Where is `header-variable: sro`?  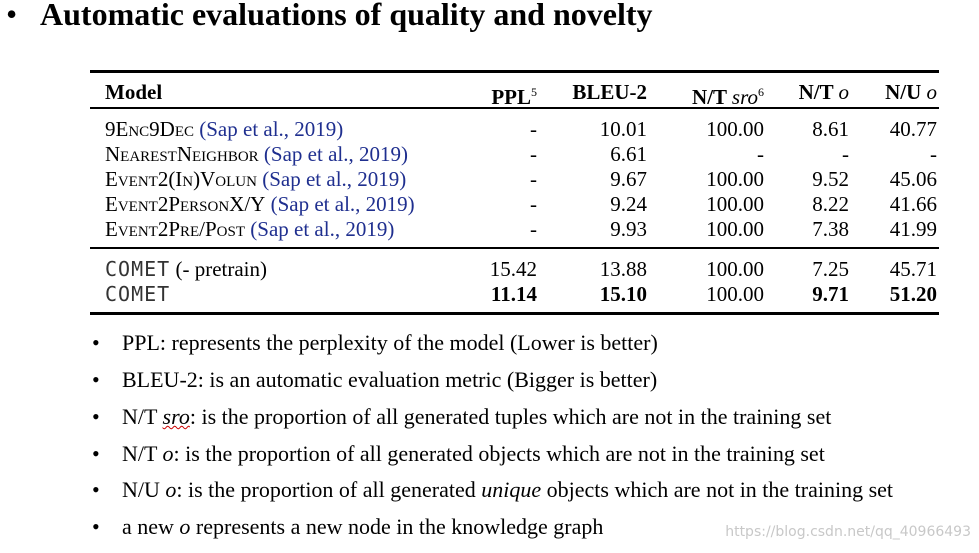
header-variable: sro is located at coordinates (744, 97).